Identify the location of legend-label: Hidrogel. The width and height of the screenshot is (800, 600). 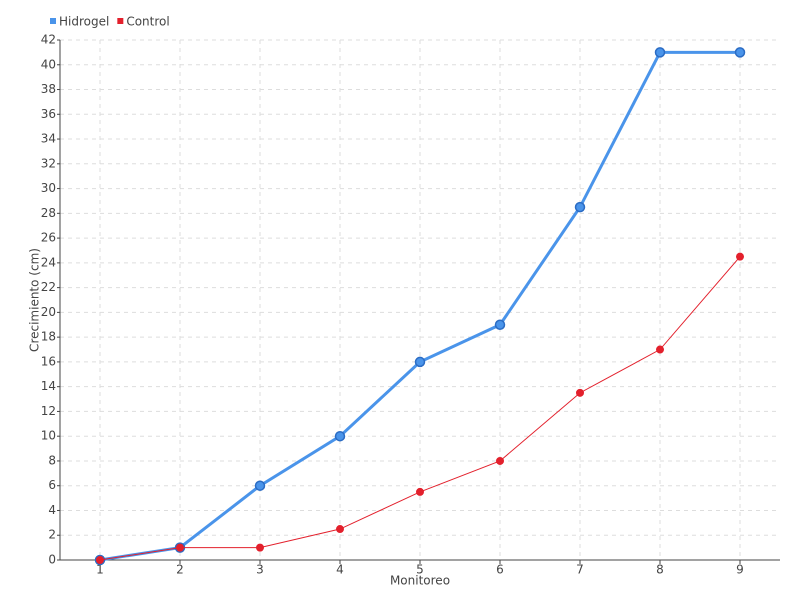
(84, 22).